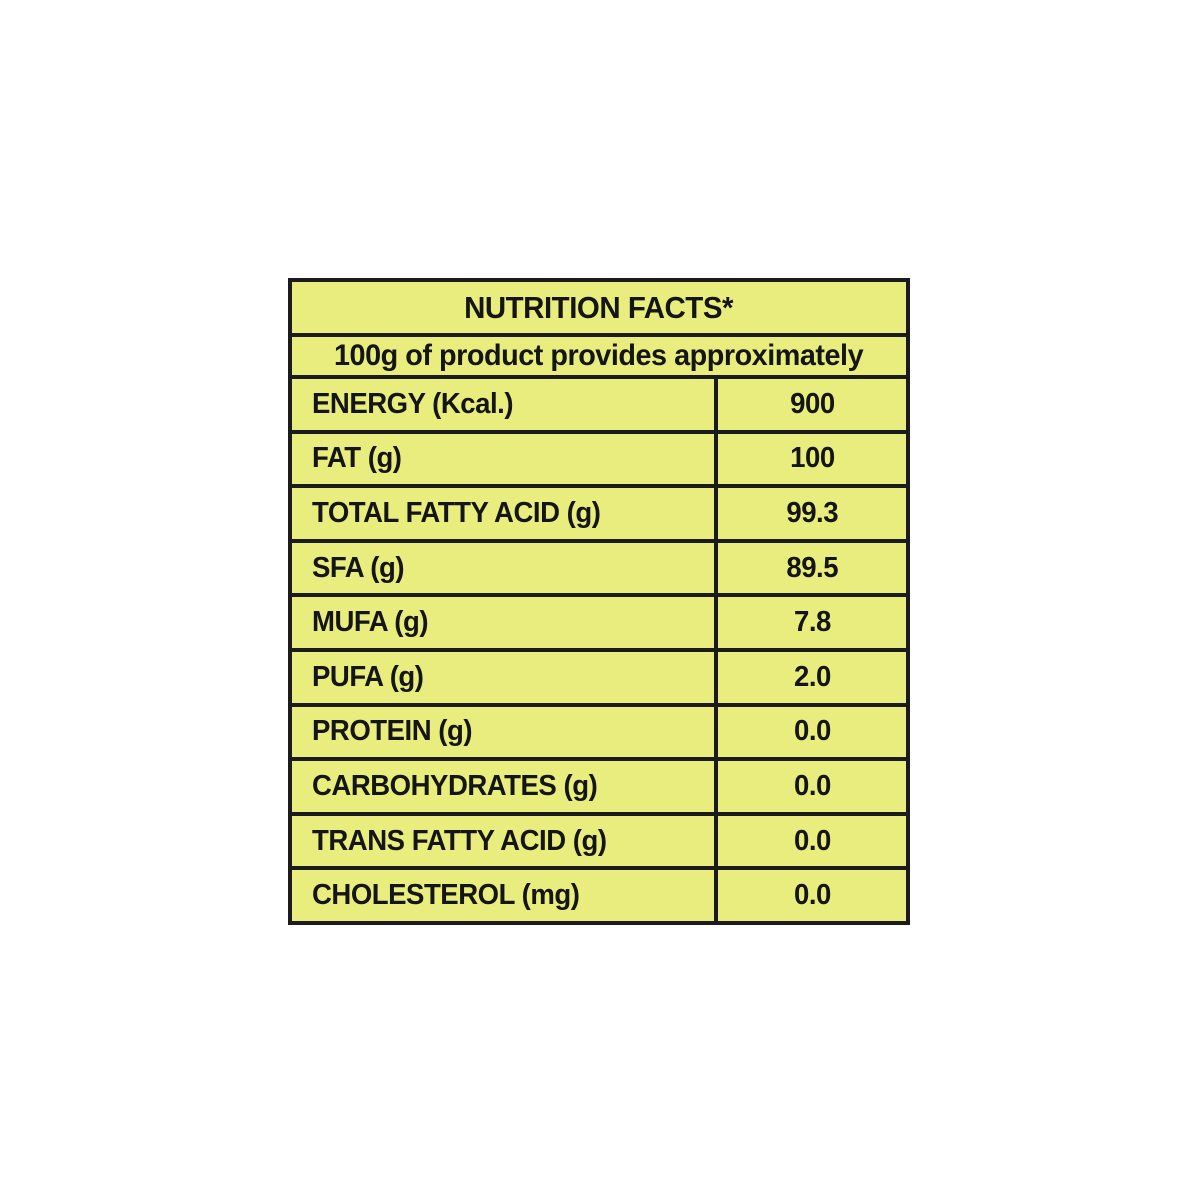 The height and width of the screenshot is (1200, 1200). I want to click on row-value-cell: 89.5, so click(810, 568).